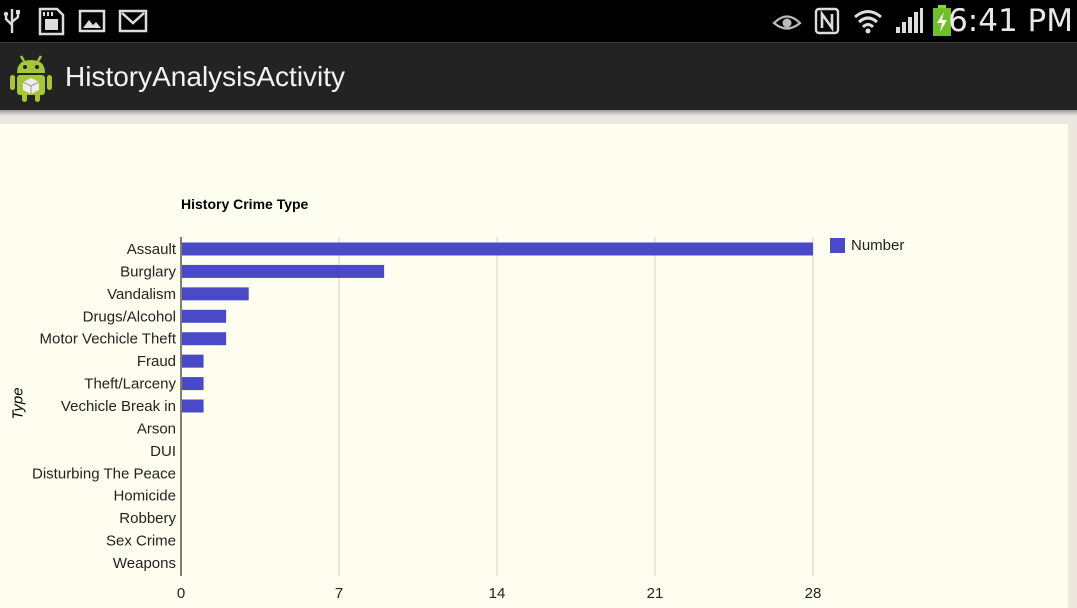 Image resolution: width=1077 pixels, height=608 pixels. Describe the element at coordinates (118, 406) in the screenshot. I see `y-tick-label: Vechicle Break in` at that location.